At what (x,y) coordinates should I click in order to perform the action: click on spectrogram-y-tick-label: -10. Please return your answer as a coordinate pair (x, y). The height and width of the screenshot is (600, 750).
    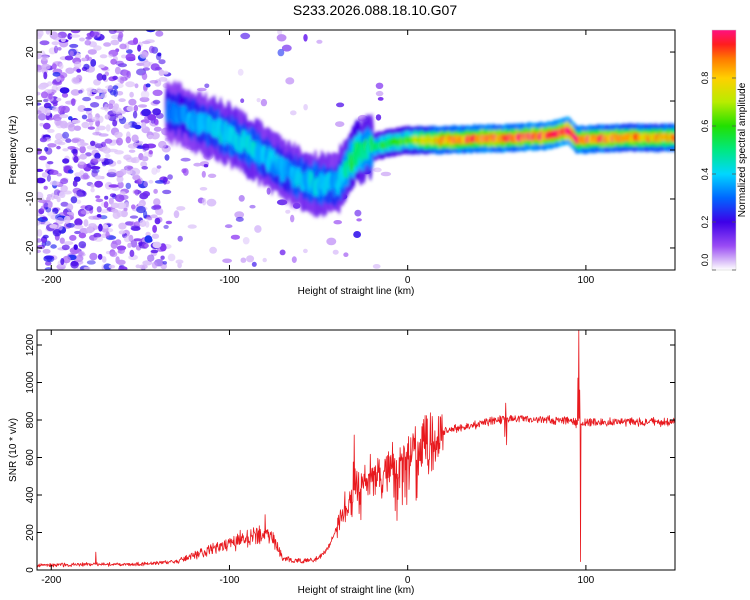
    Looking at the image, I should click on (30, 198).